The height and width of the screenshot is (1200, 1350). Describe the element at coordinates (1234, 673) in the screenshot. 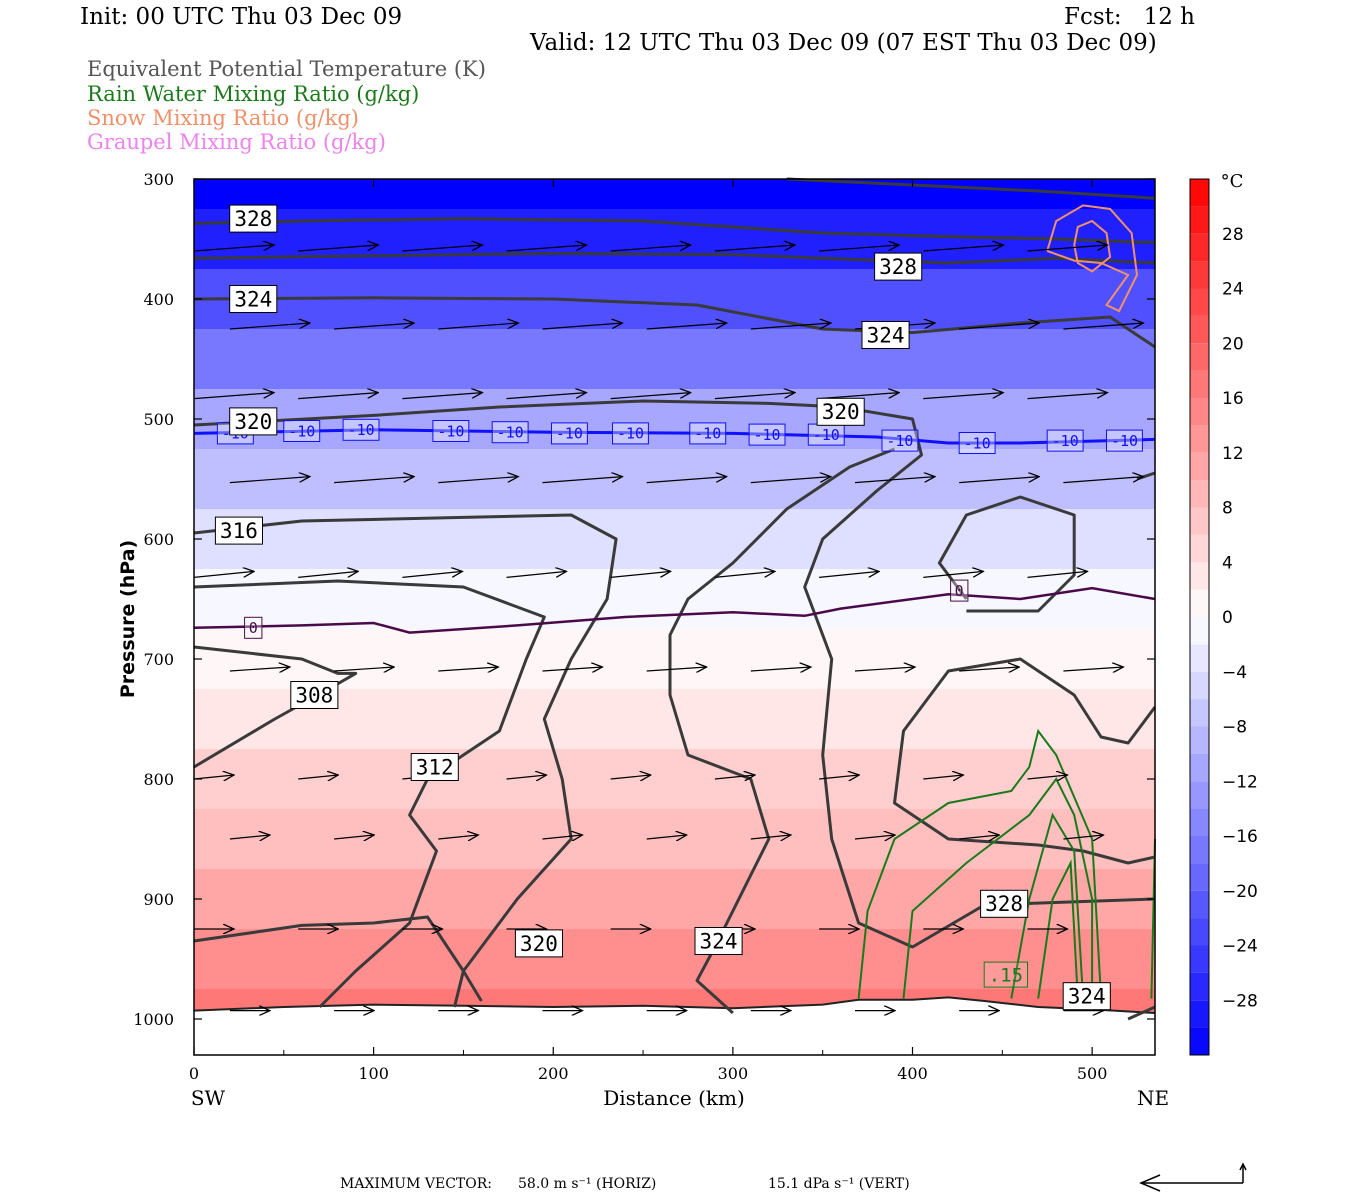

I see `colorbar-tick-label: −4` at that location.